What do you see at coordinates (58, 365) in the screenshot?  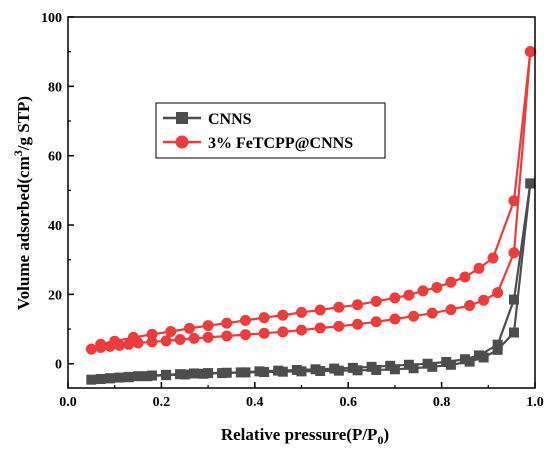 I see `y-tick-label: 0` at bounding box center [58, 365].